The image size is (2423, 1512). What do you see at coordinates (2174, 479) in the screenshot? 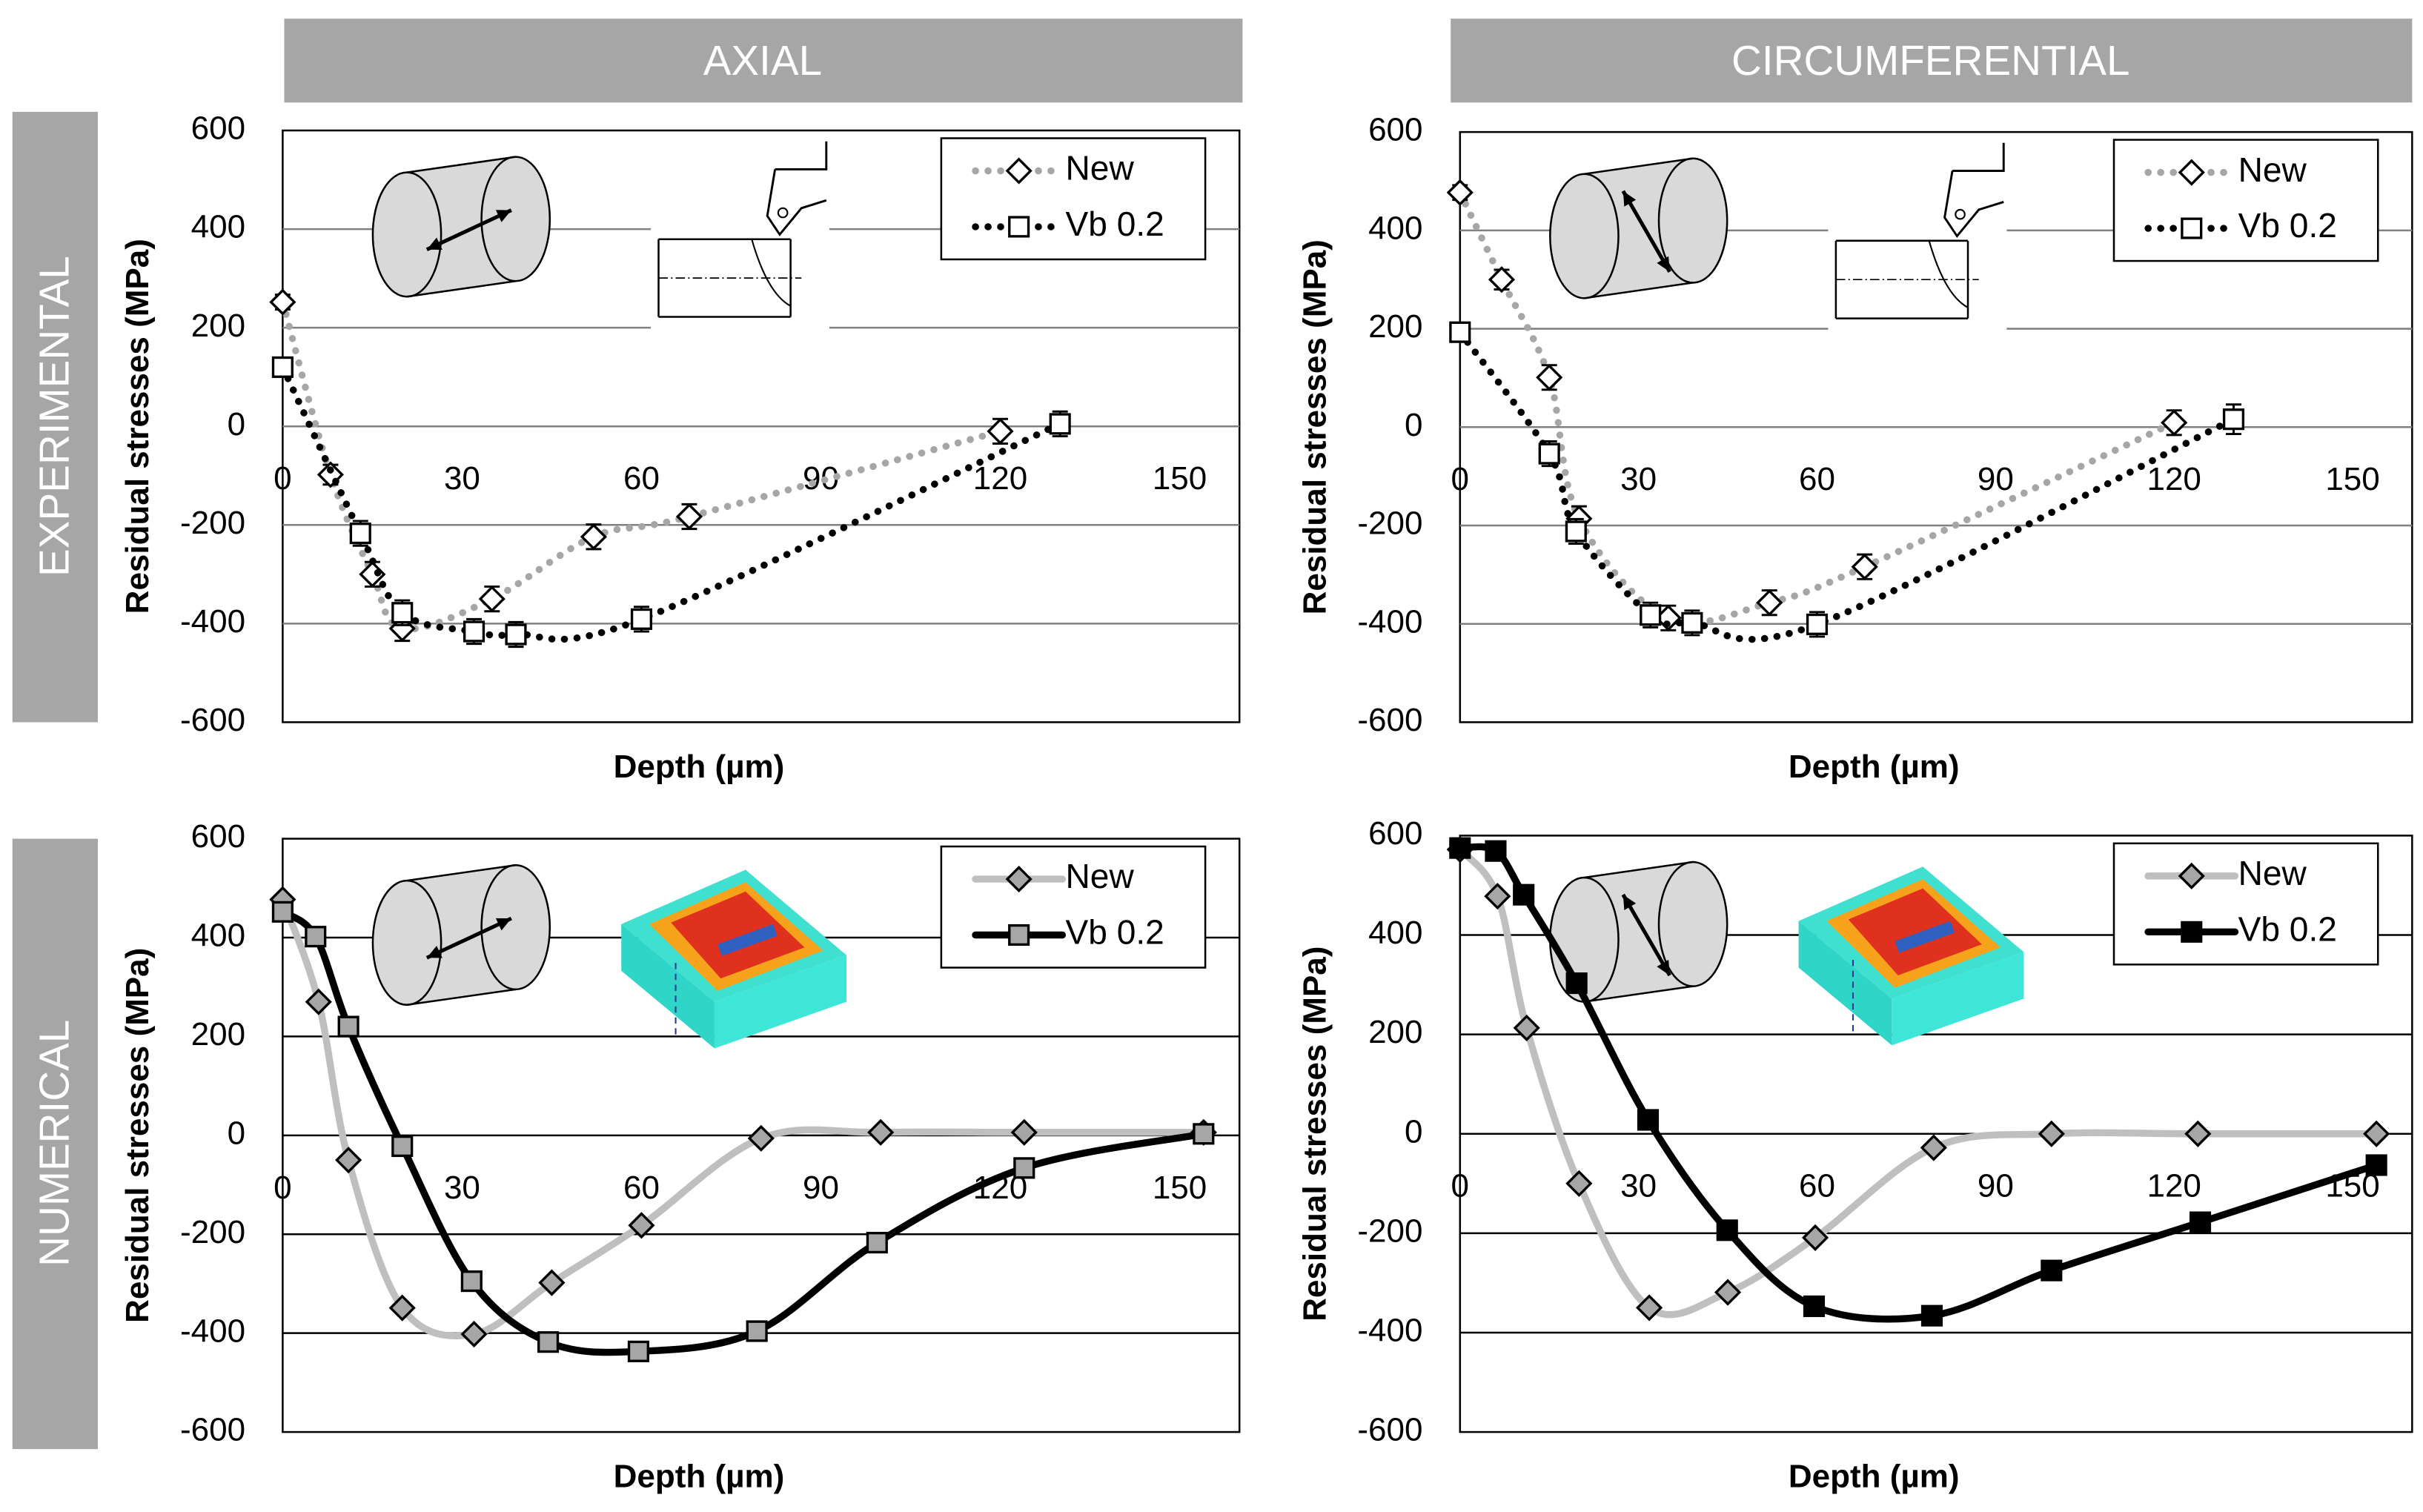
I see `x-tick-label: 120` at bounding box center [2174, 479].